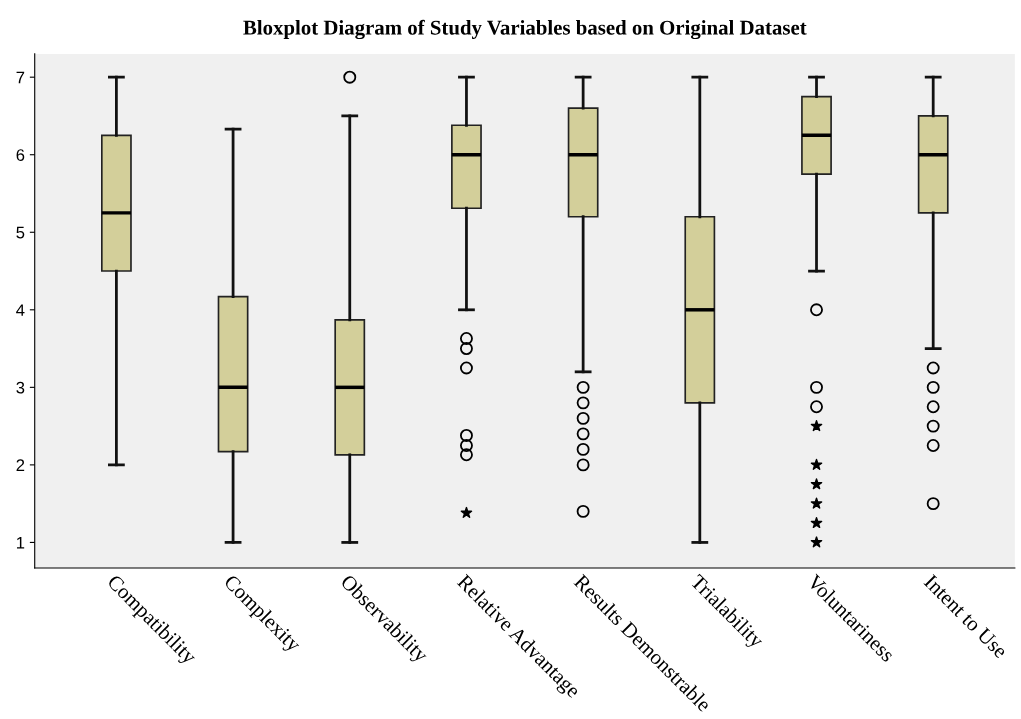 The width and height of the screenshot is (1021, 719). What do you see at coordinates (20, 465) in the screenshot?
I see `y-tick-label: 2` at bounding box center [20, 465].